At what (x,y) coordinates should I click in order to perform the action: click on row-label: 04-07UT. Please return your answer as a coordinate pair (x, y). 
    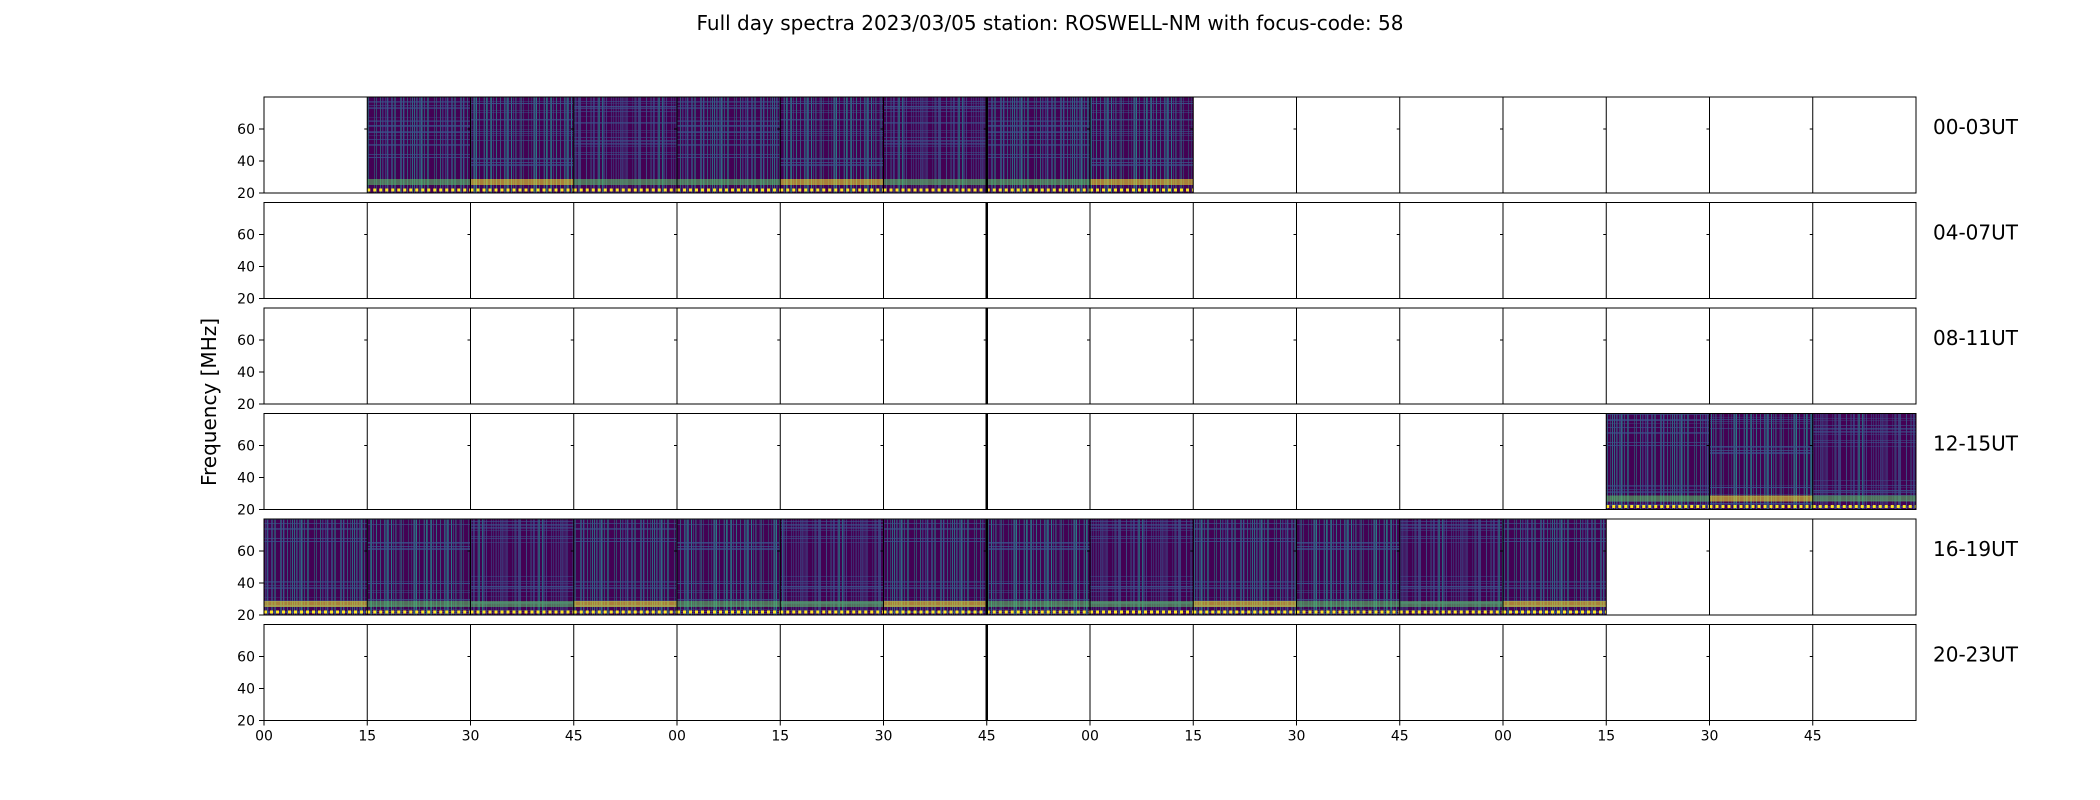
    Looking at the image, I should click on (1976, 233).